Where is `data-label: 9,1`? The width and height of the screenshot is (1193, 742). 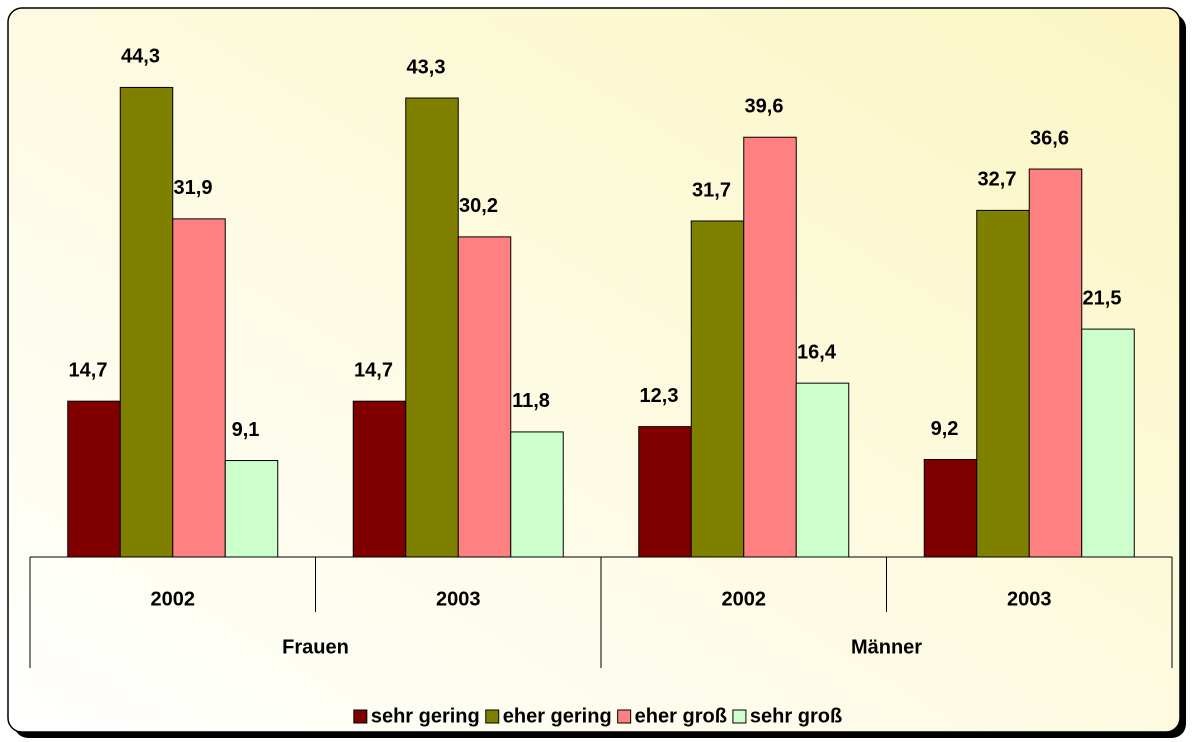 data-label: 9,1 is located at coordinates (246, 430).